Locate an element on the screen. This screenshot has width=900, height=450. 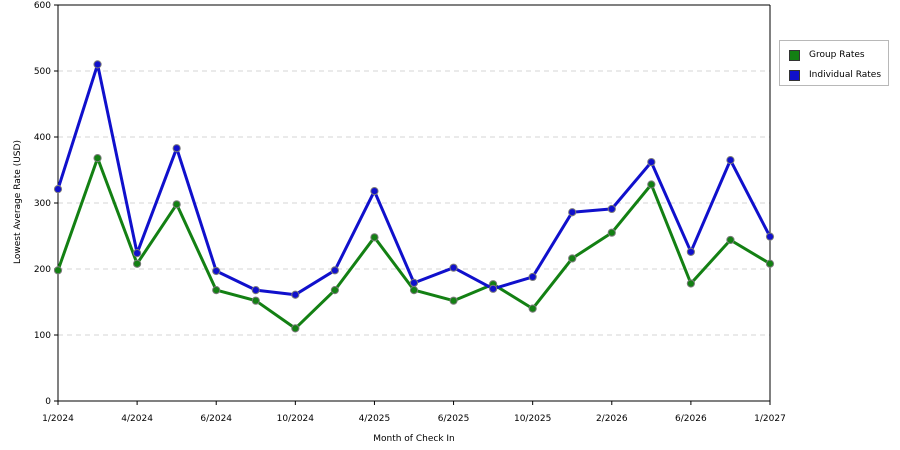
legend-swatch-individual-rates is located at coordinates (794, 75).